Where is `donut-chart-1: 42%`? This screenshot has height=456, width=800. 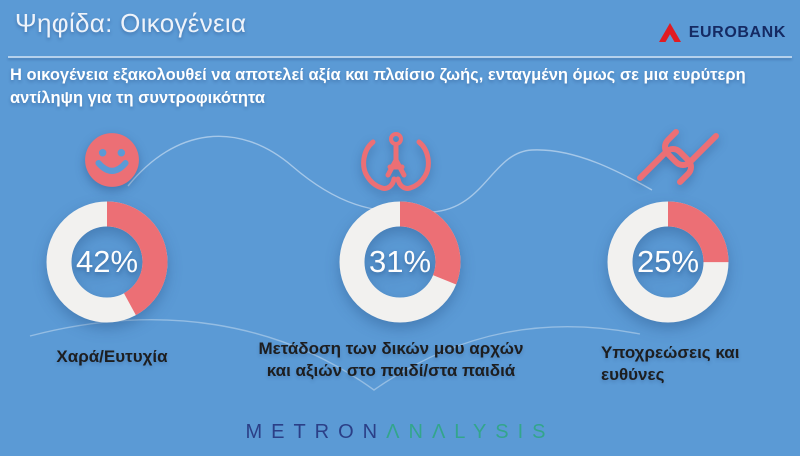 donut-chart-1: 42% is located at coordinates (107, 262).